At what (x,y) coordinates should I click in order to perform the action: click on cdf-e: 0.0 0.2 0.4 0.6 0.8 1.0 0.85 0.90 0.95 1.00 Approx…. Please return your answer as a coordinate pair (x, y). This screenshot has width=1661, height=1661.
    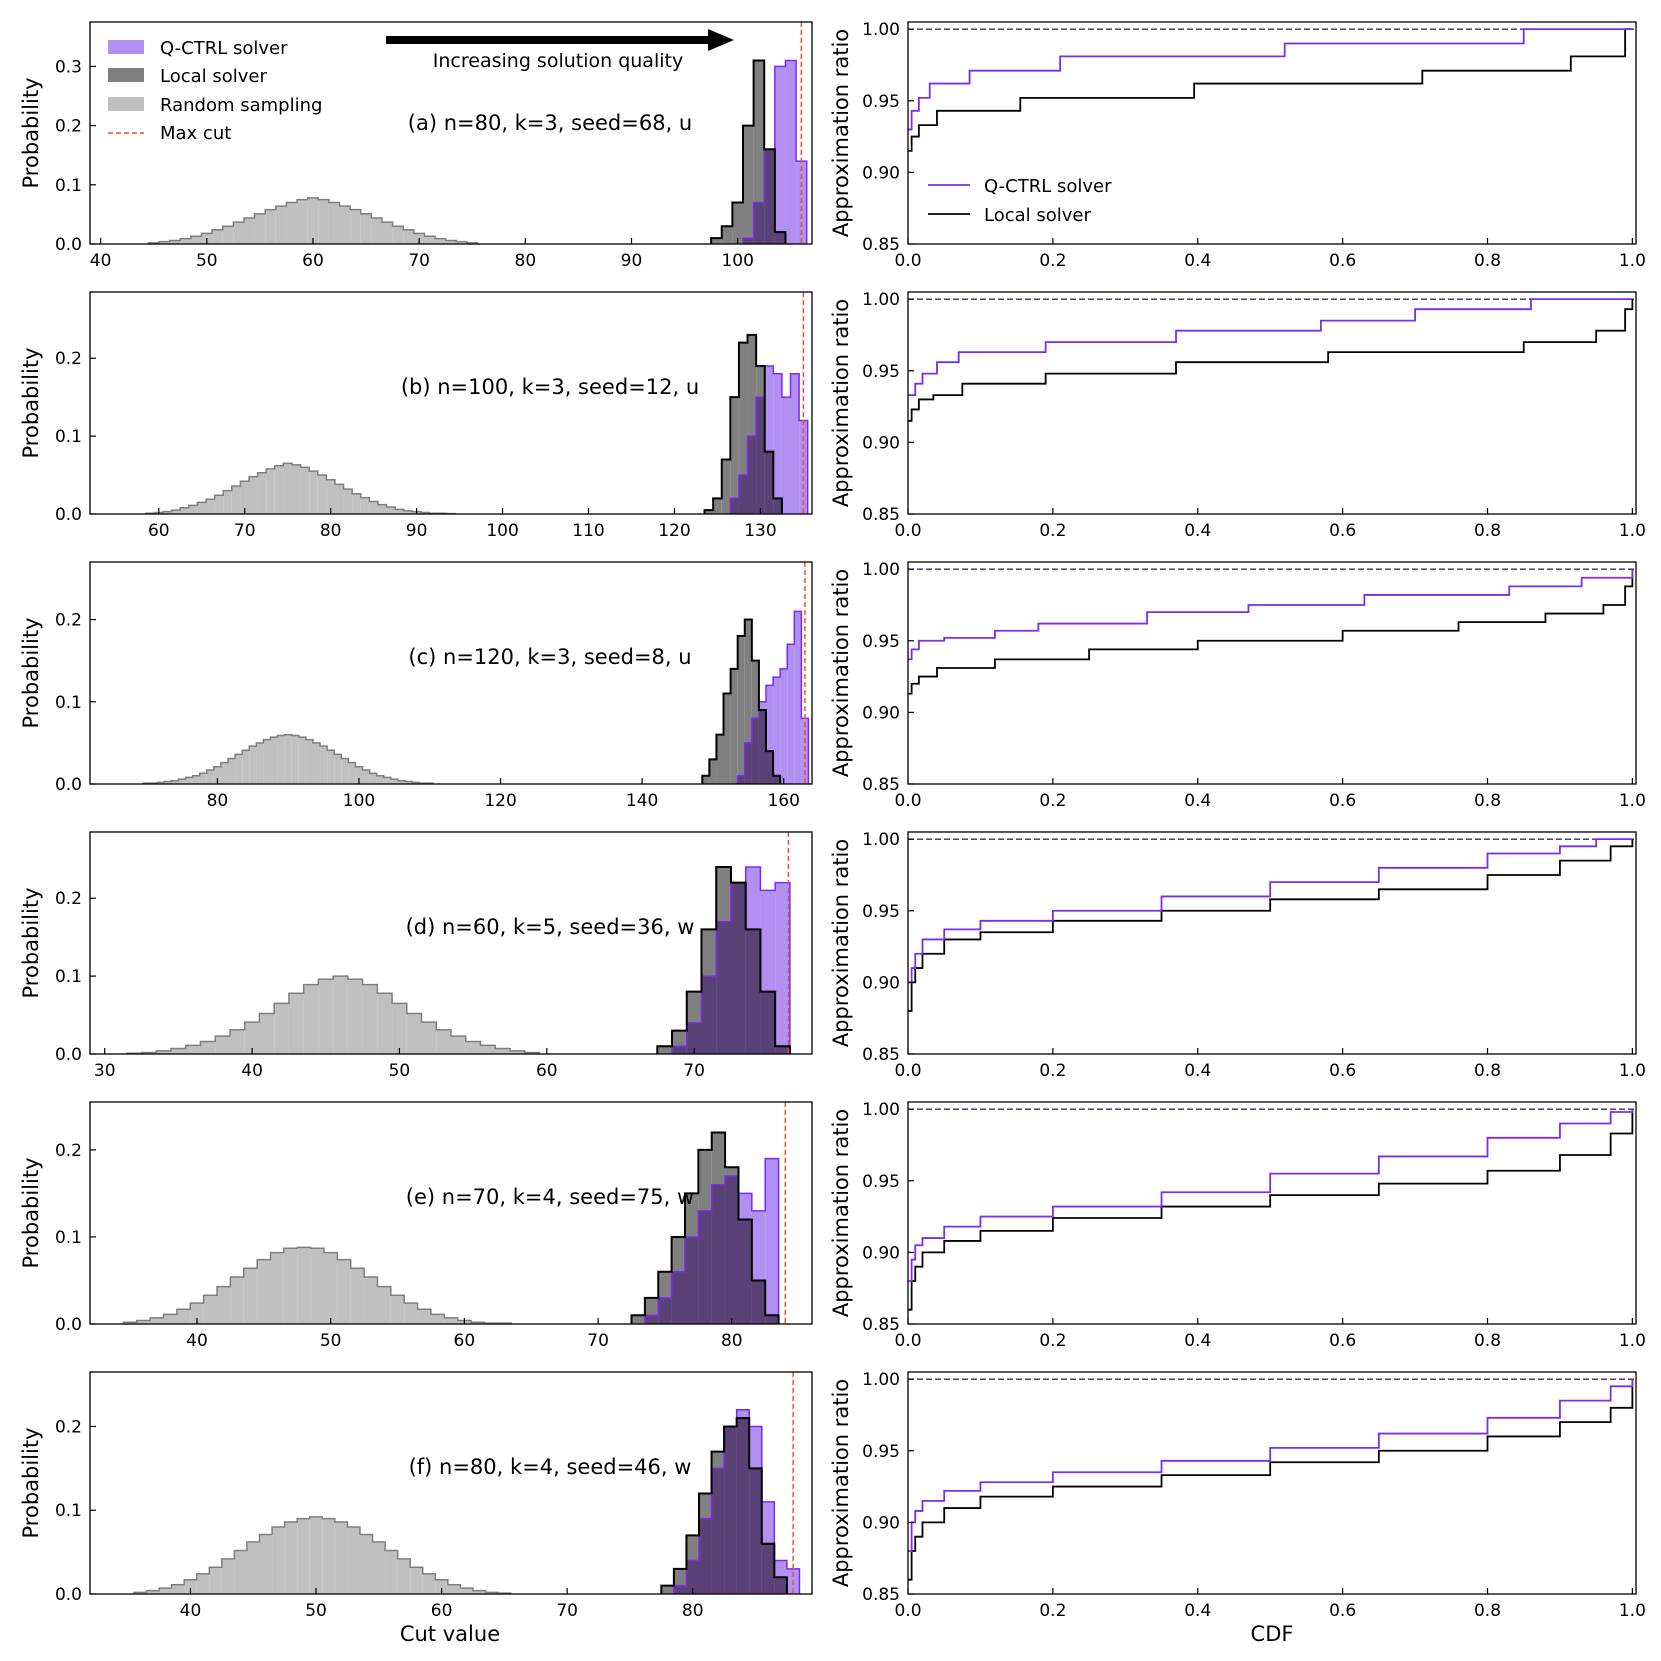
    Looking at the image, I should click on (1237, 1225).